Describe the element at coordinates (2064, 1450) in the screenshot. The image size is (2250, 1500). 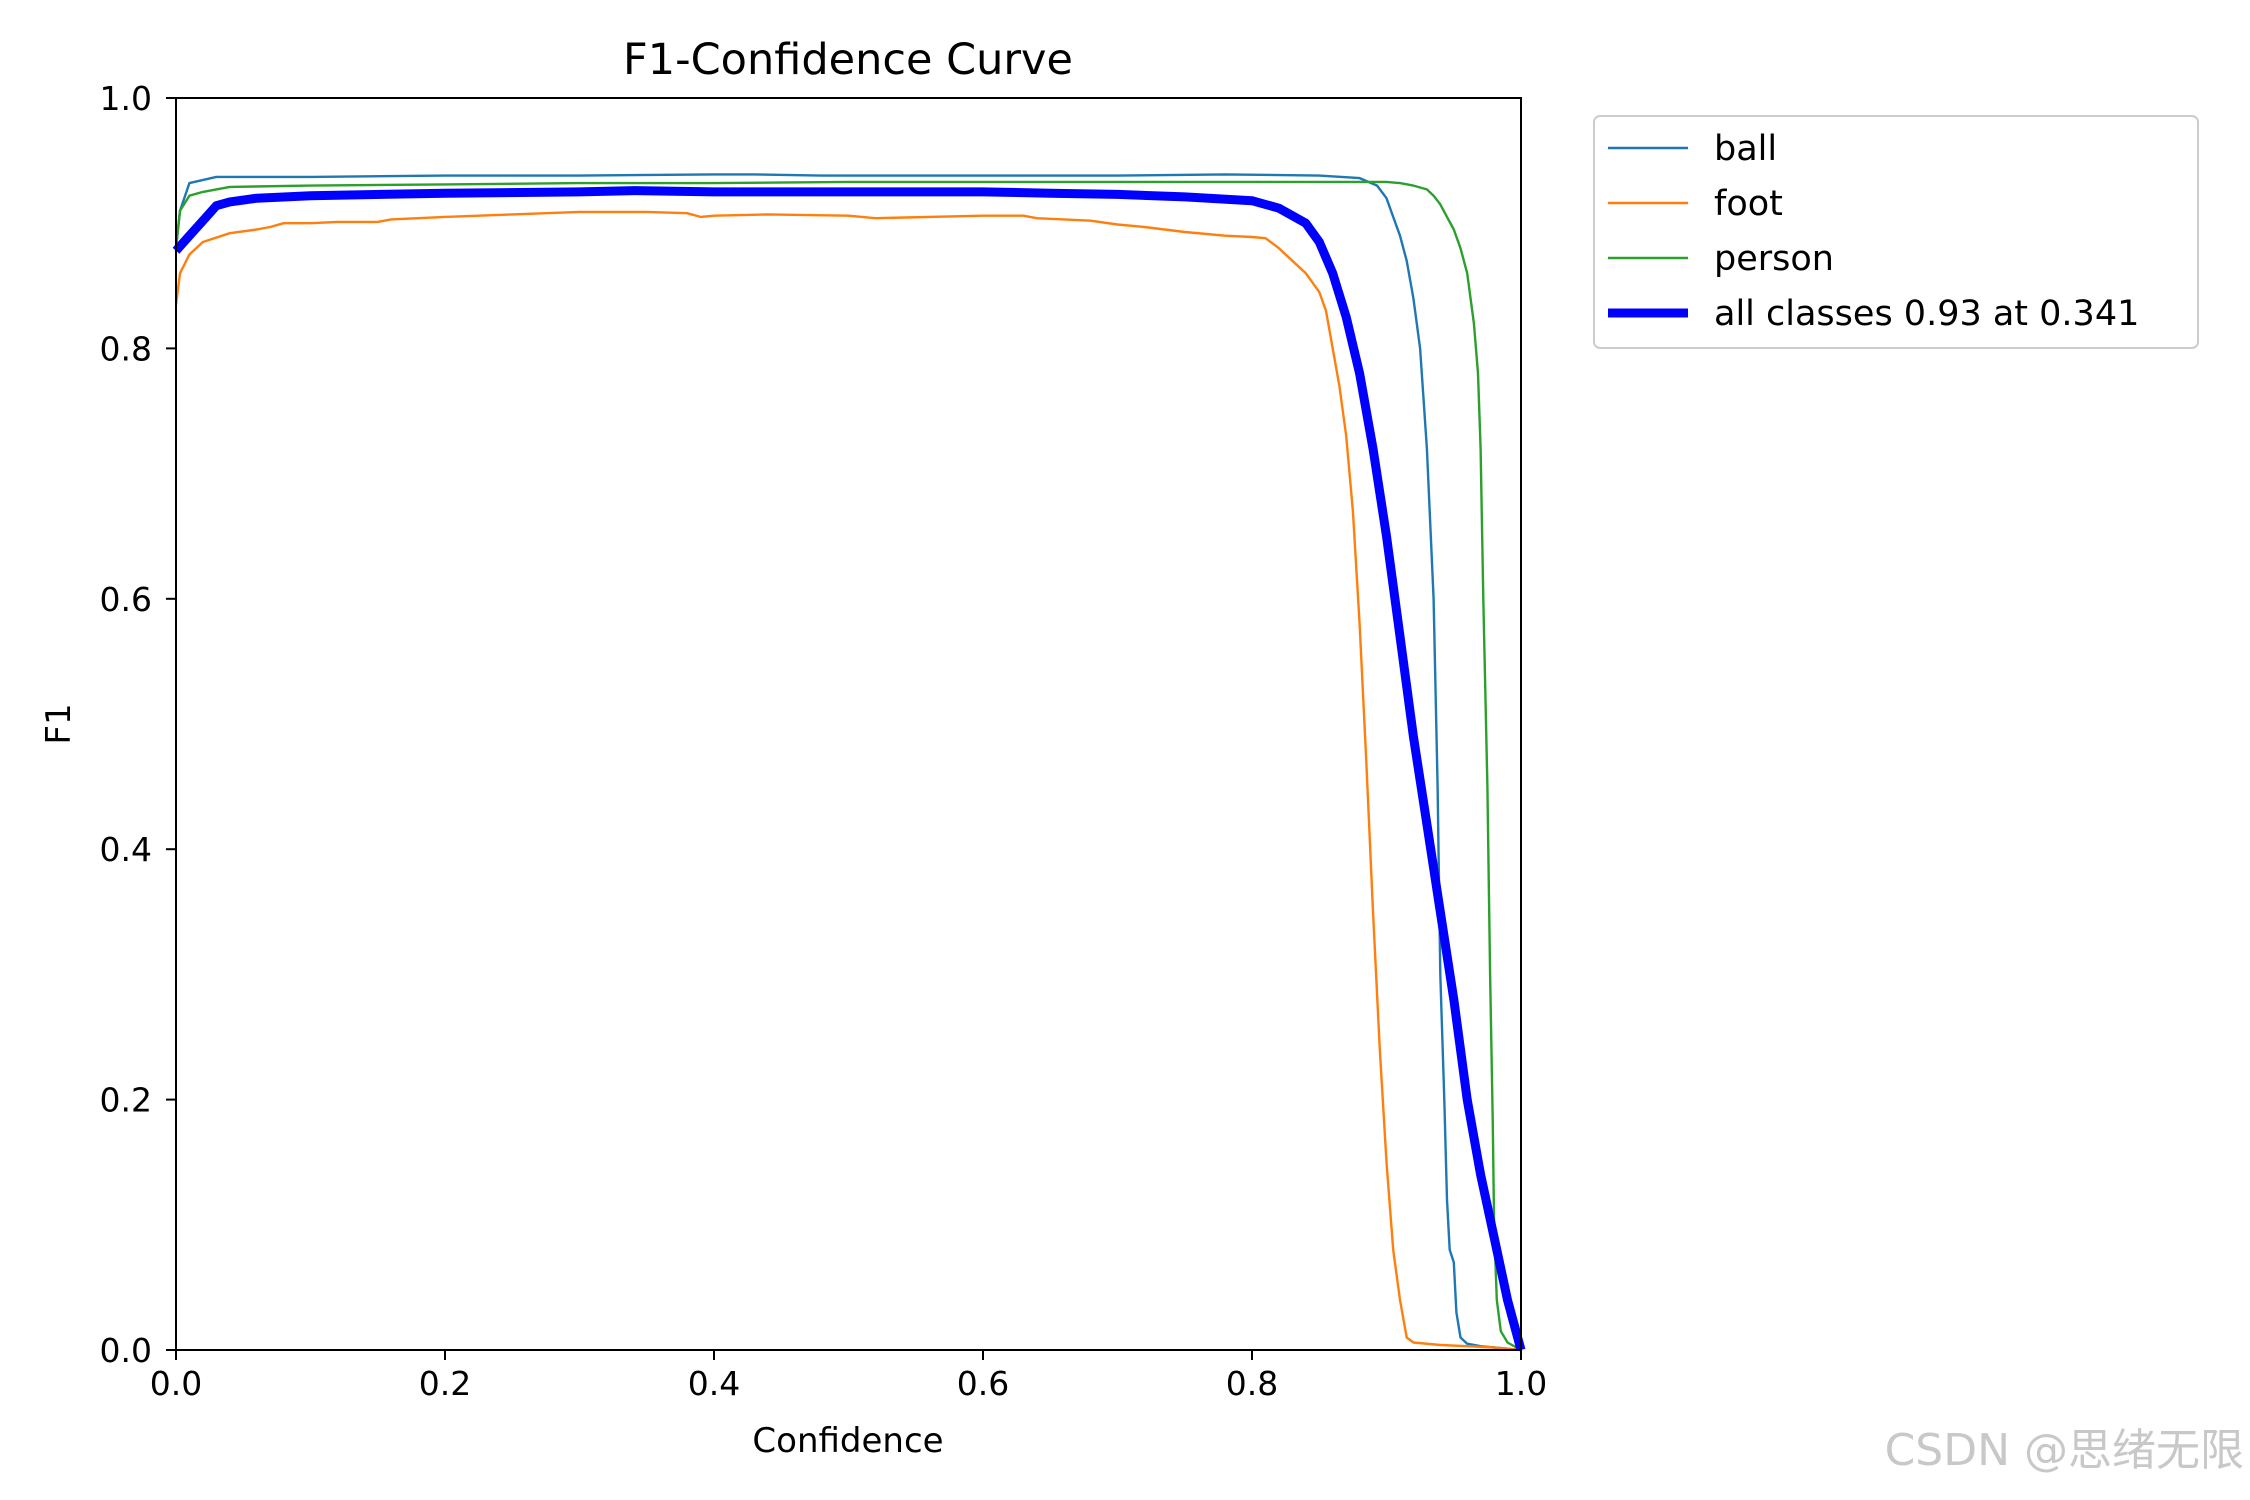
I see `watermark-text: CSDN @思绪无限` at that location.